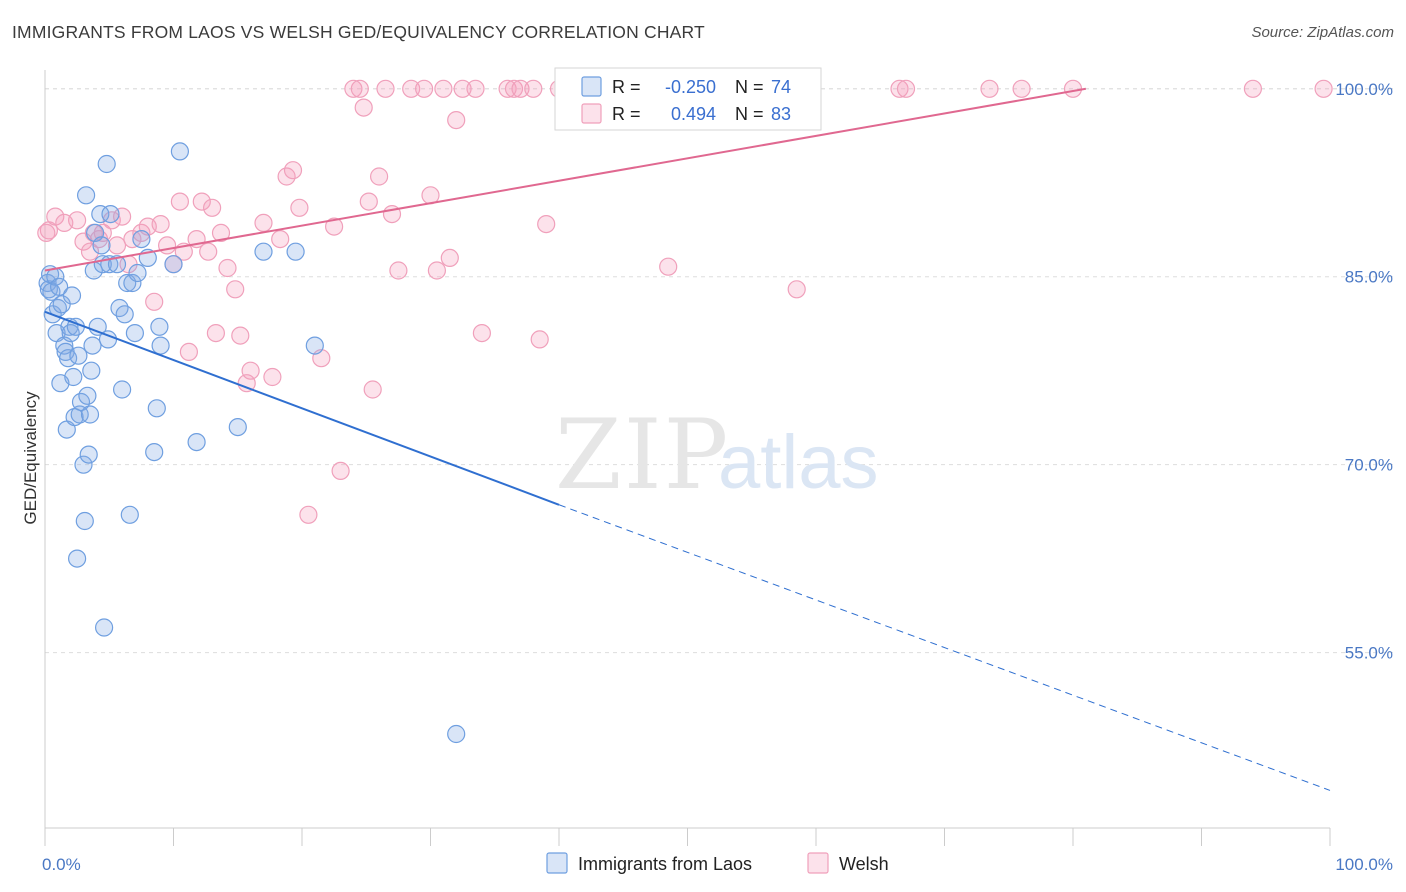 The width and height of the screenshot is (1406, 892). Describe the element at coordinates (642, 455) in the screenshot. I see `svg-text: ZIP` at that location.